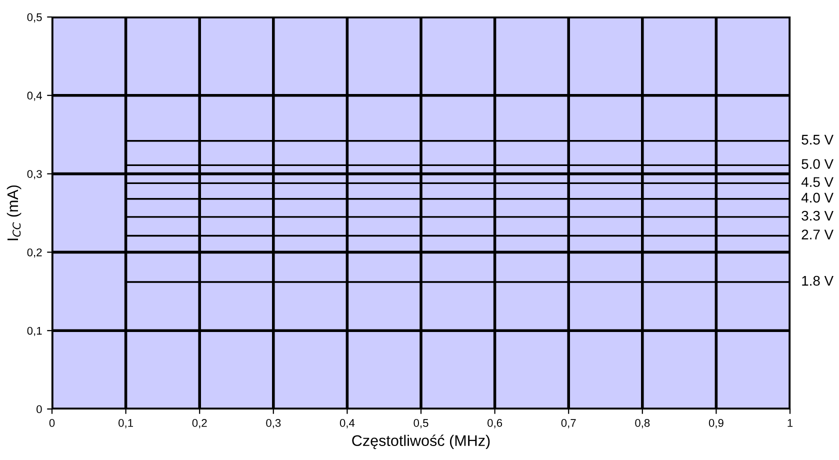 The image size is (839, 460). Describe the element at coordinates (347, 423) in the screenshot. I see `x-tick-label: 0,4` at that location.